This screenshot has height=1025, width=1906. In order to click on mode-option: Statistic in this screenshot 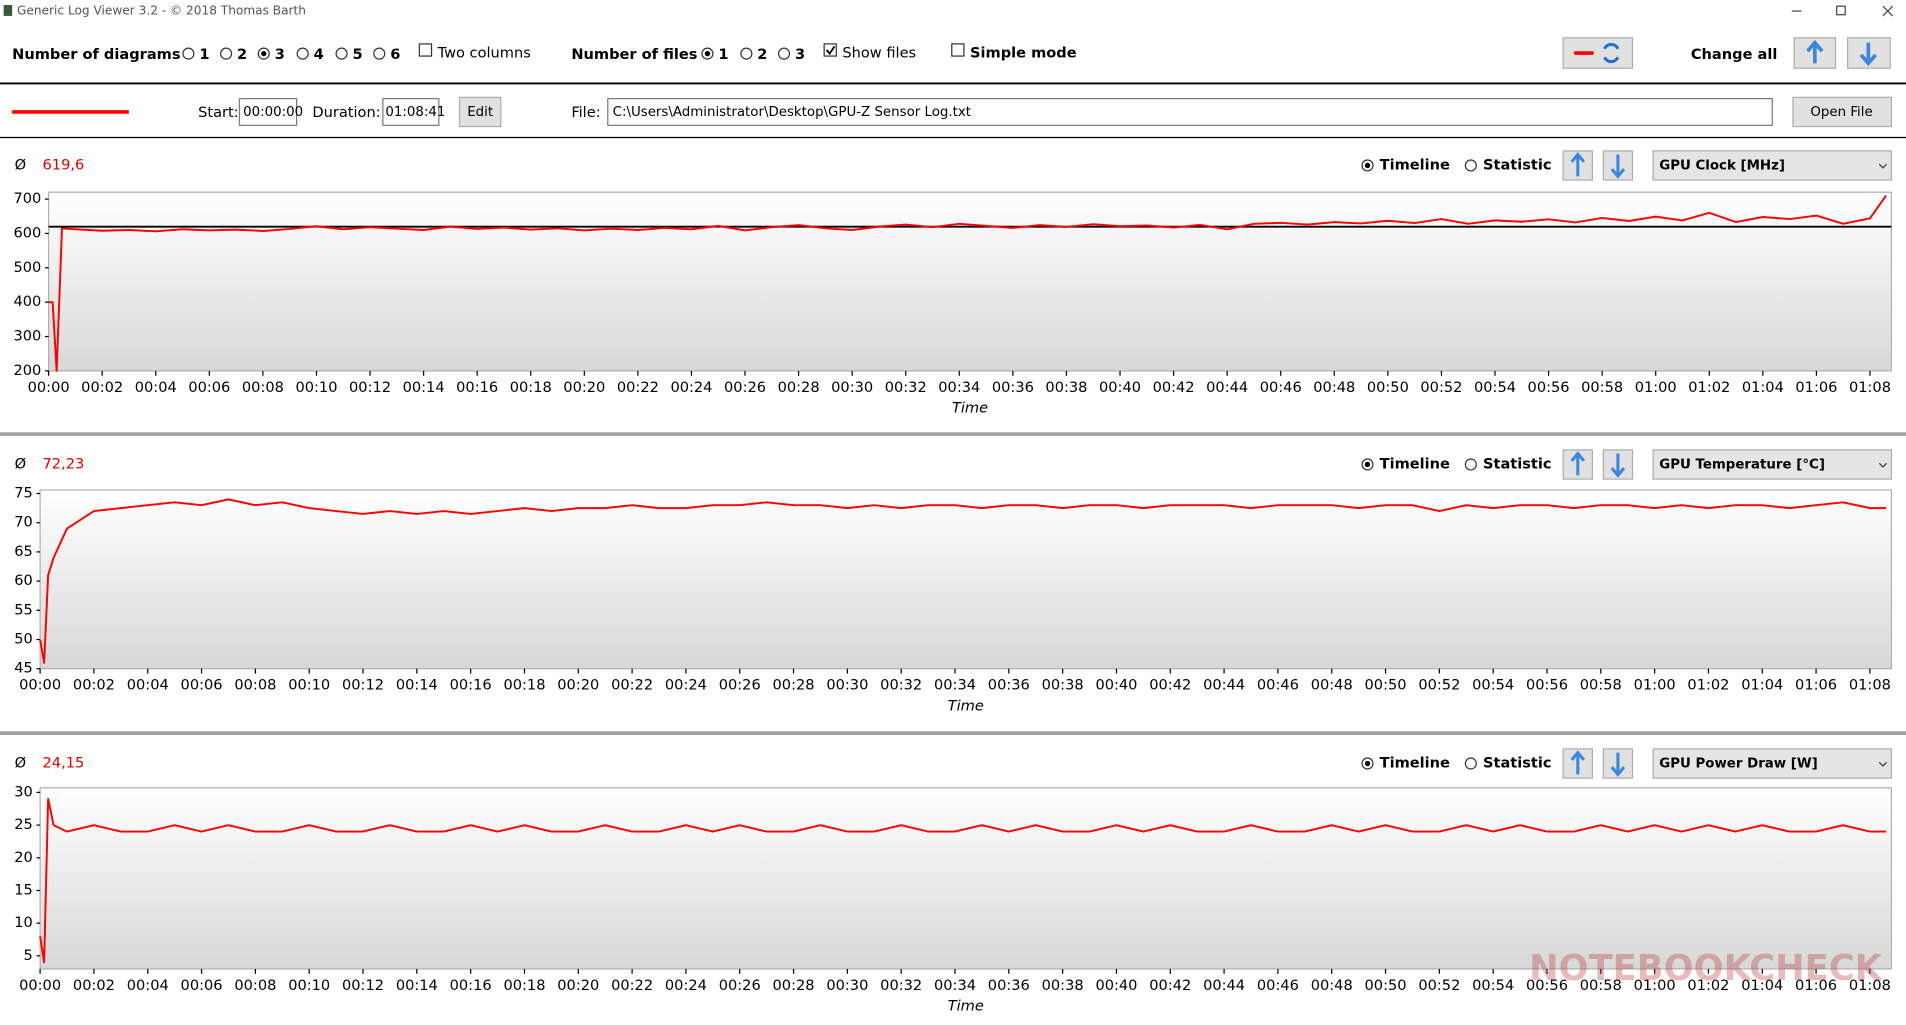, I will do `click(1517, 164)`.